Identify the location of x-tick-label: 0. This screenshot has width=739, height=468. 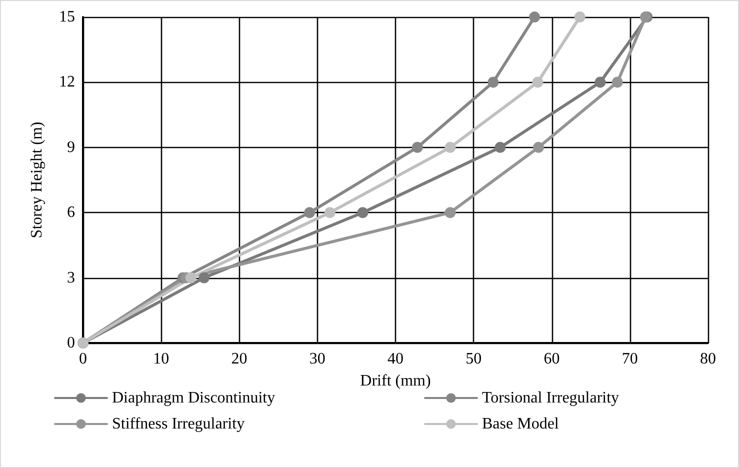
(83, 359).